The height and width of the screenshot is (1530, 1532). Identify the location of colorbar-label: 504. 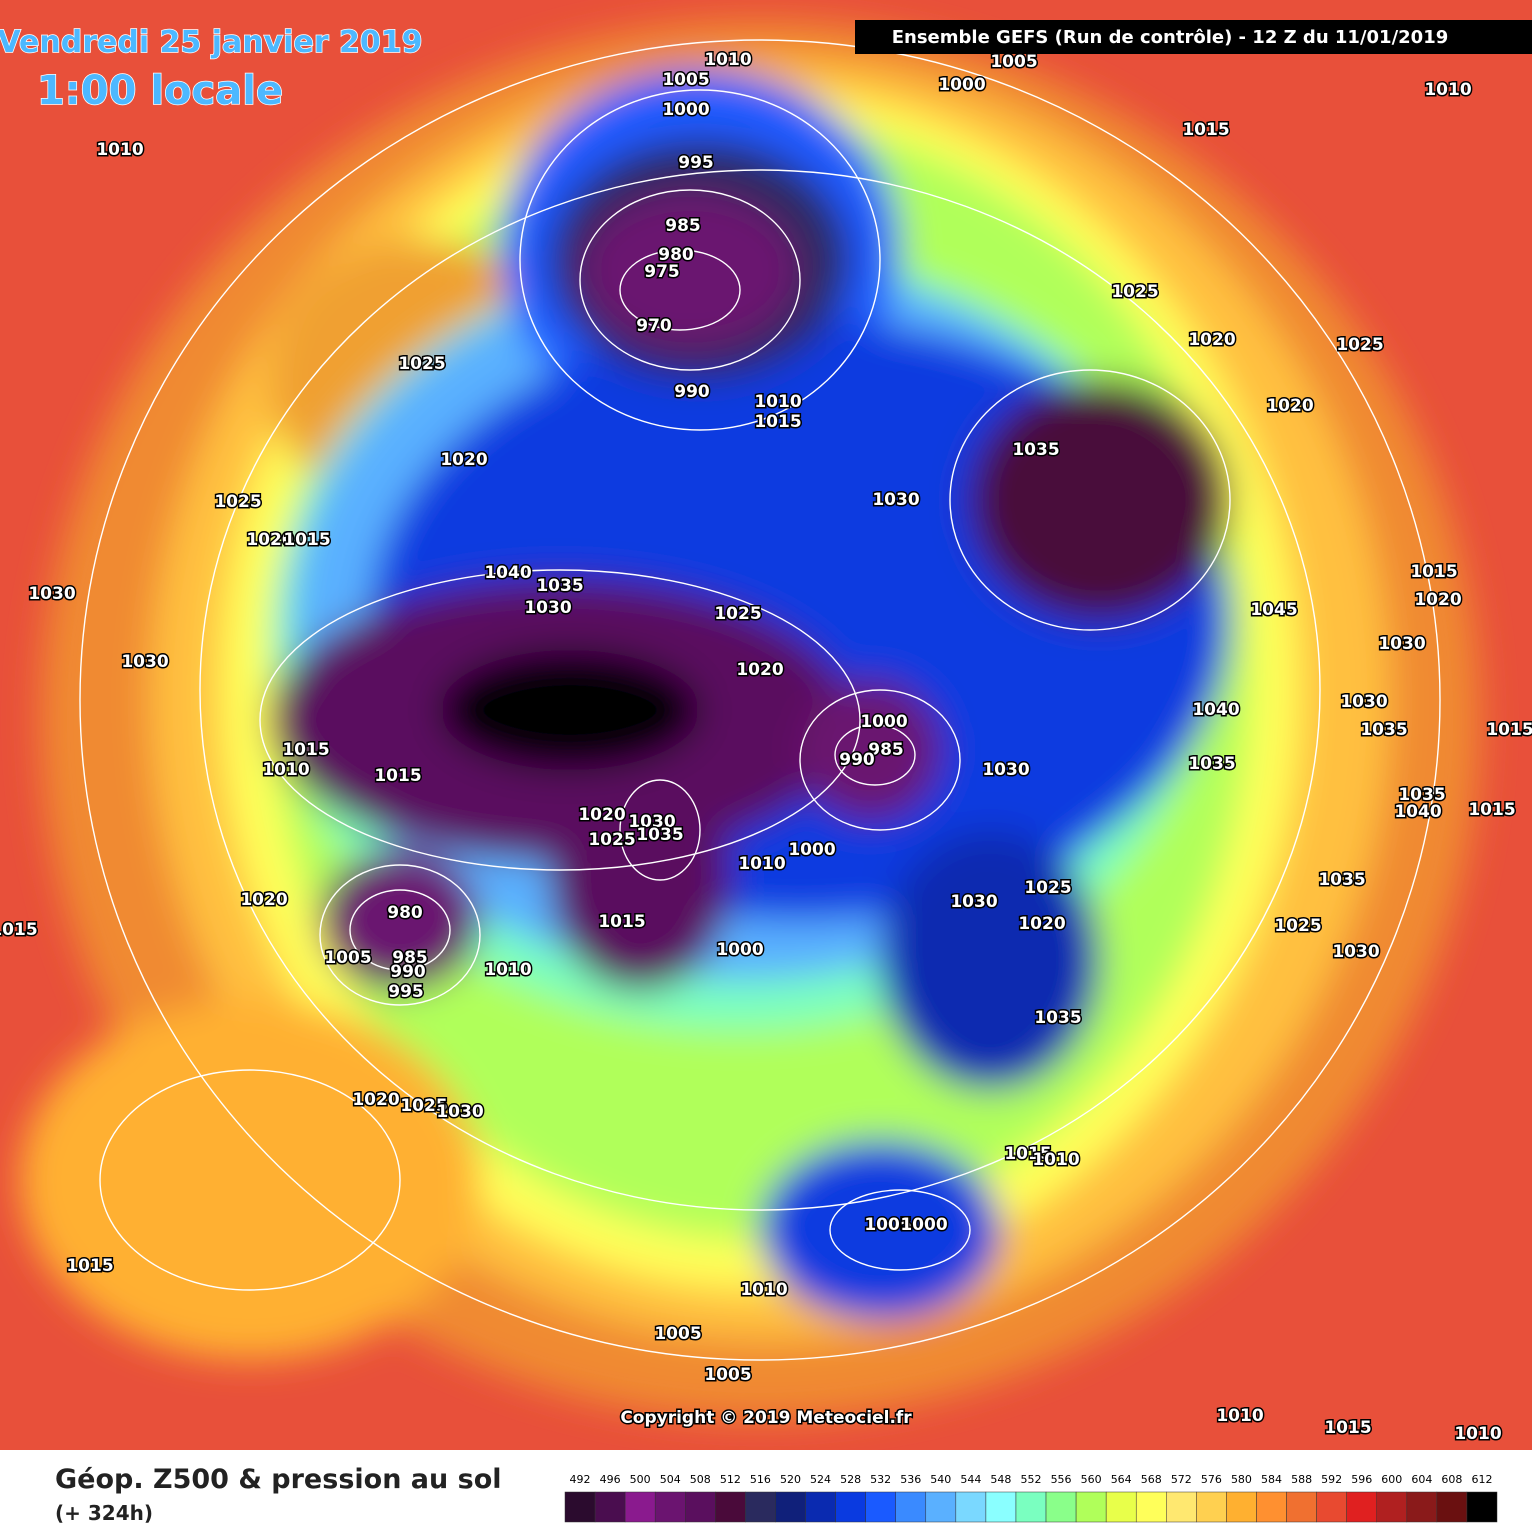
(670, 1479).